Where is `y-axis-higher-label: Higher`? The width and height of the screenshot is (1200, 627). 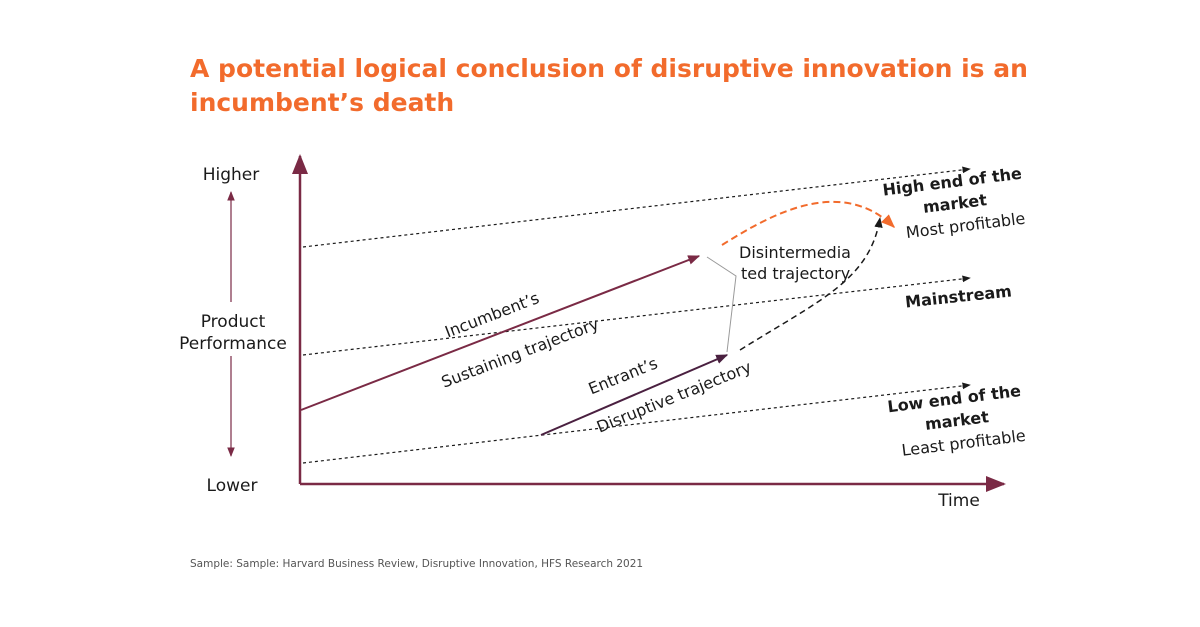
y-axis-higher-label: Higher is located at coordinates (231, 175).